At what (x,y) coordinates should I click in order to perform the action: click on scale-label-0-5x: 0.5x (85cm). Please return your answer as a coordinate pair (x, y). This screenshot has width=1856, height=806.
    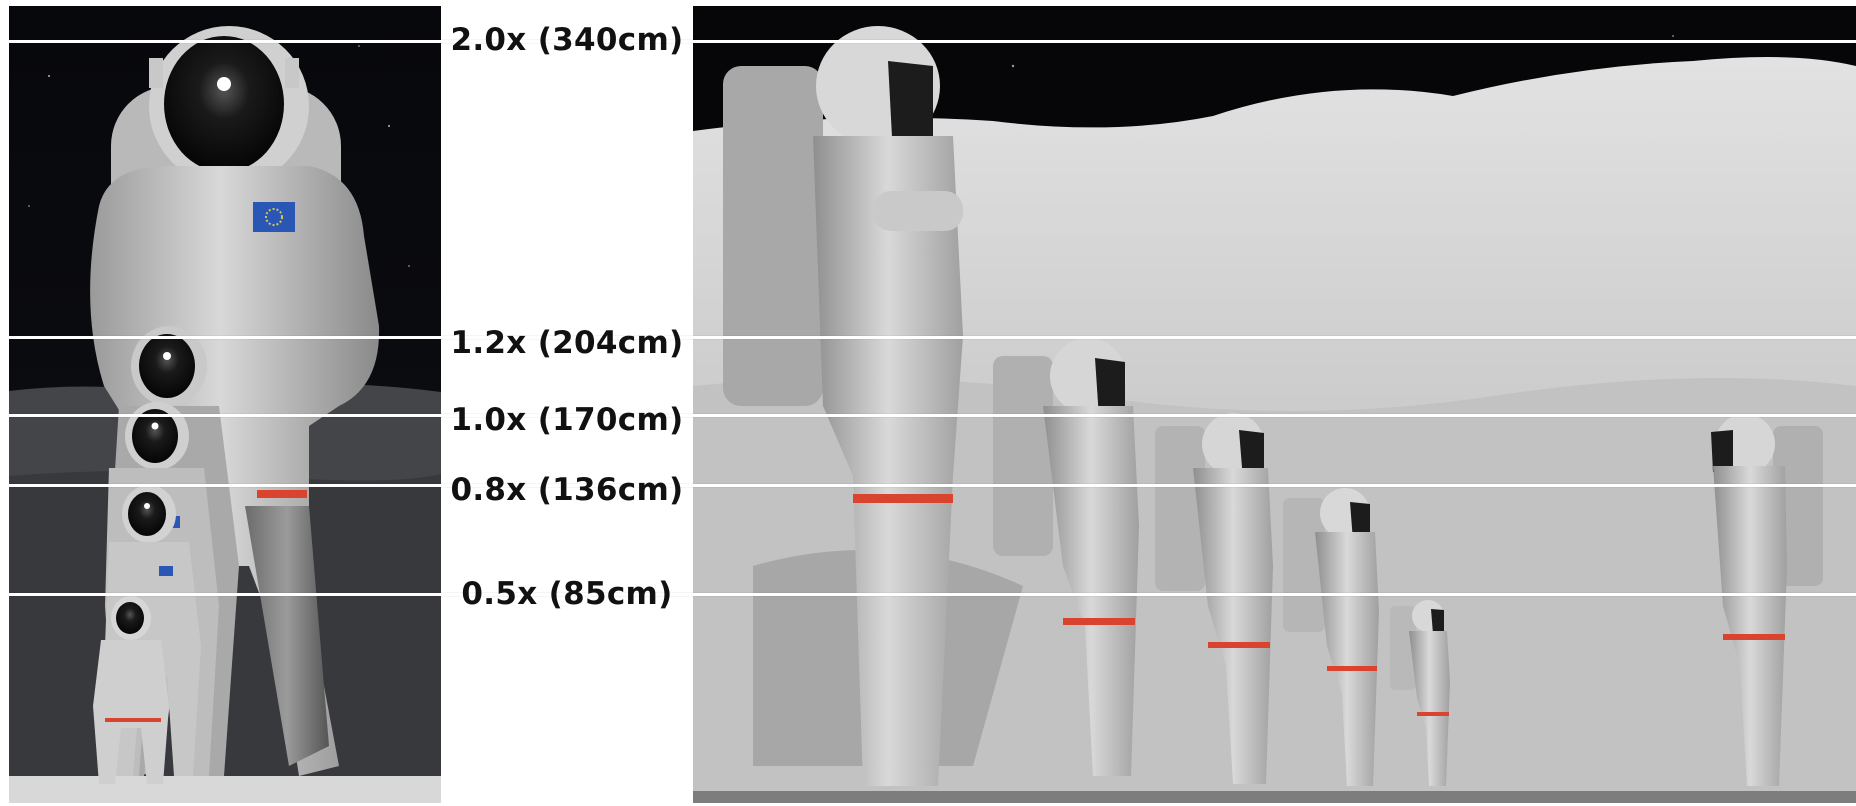
    Looking at the image, I should click on (567, 594).